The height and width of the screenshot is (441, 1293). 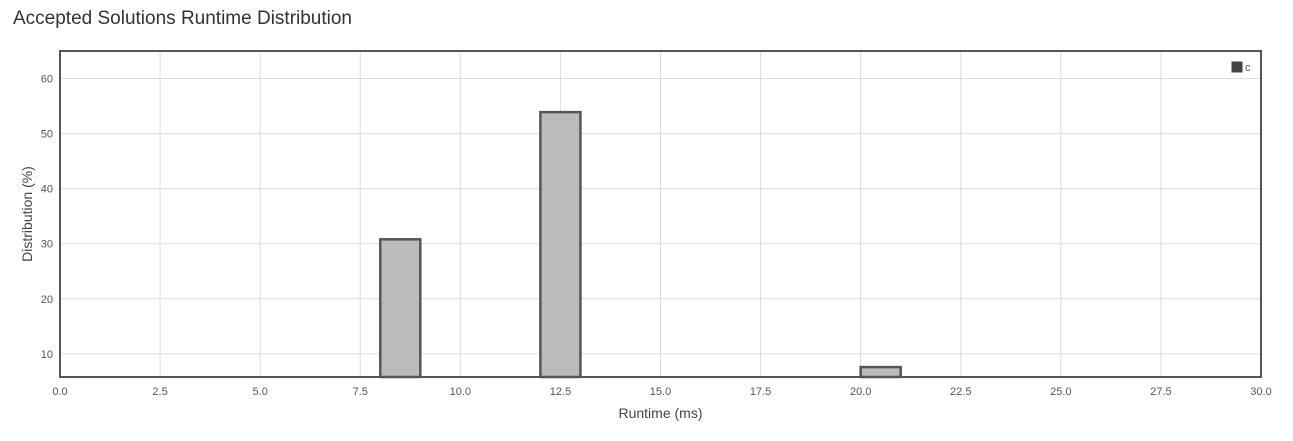 I want to click on chart-title: Accepted Solutions Runtime Distribution, so click(x=183, y=18).